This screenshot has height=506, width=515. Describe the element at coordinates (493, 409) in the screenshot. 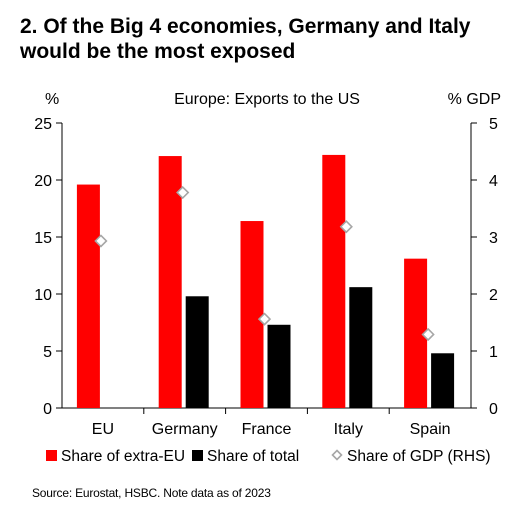

I see `right-tick-label: 0` at that location.